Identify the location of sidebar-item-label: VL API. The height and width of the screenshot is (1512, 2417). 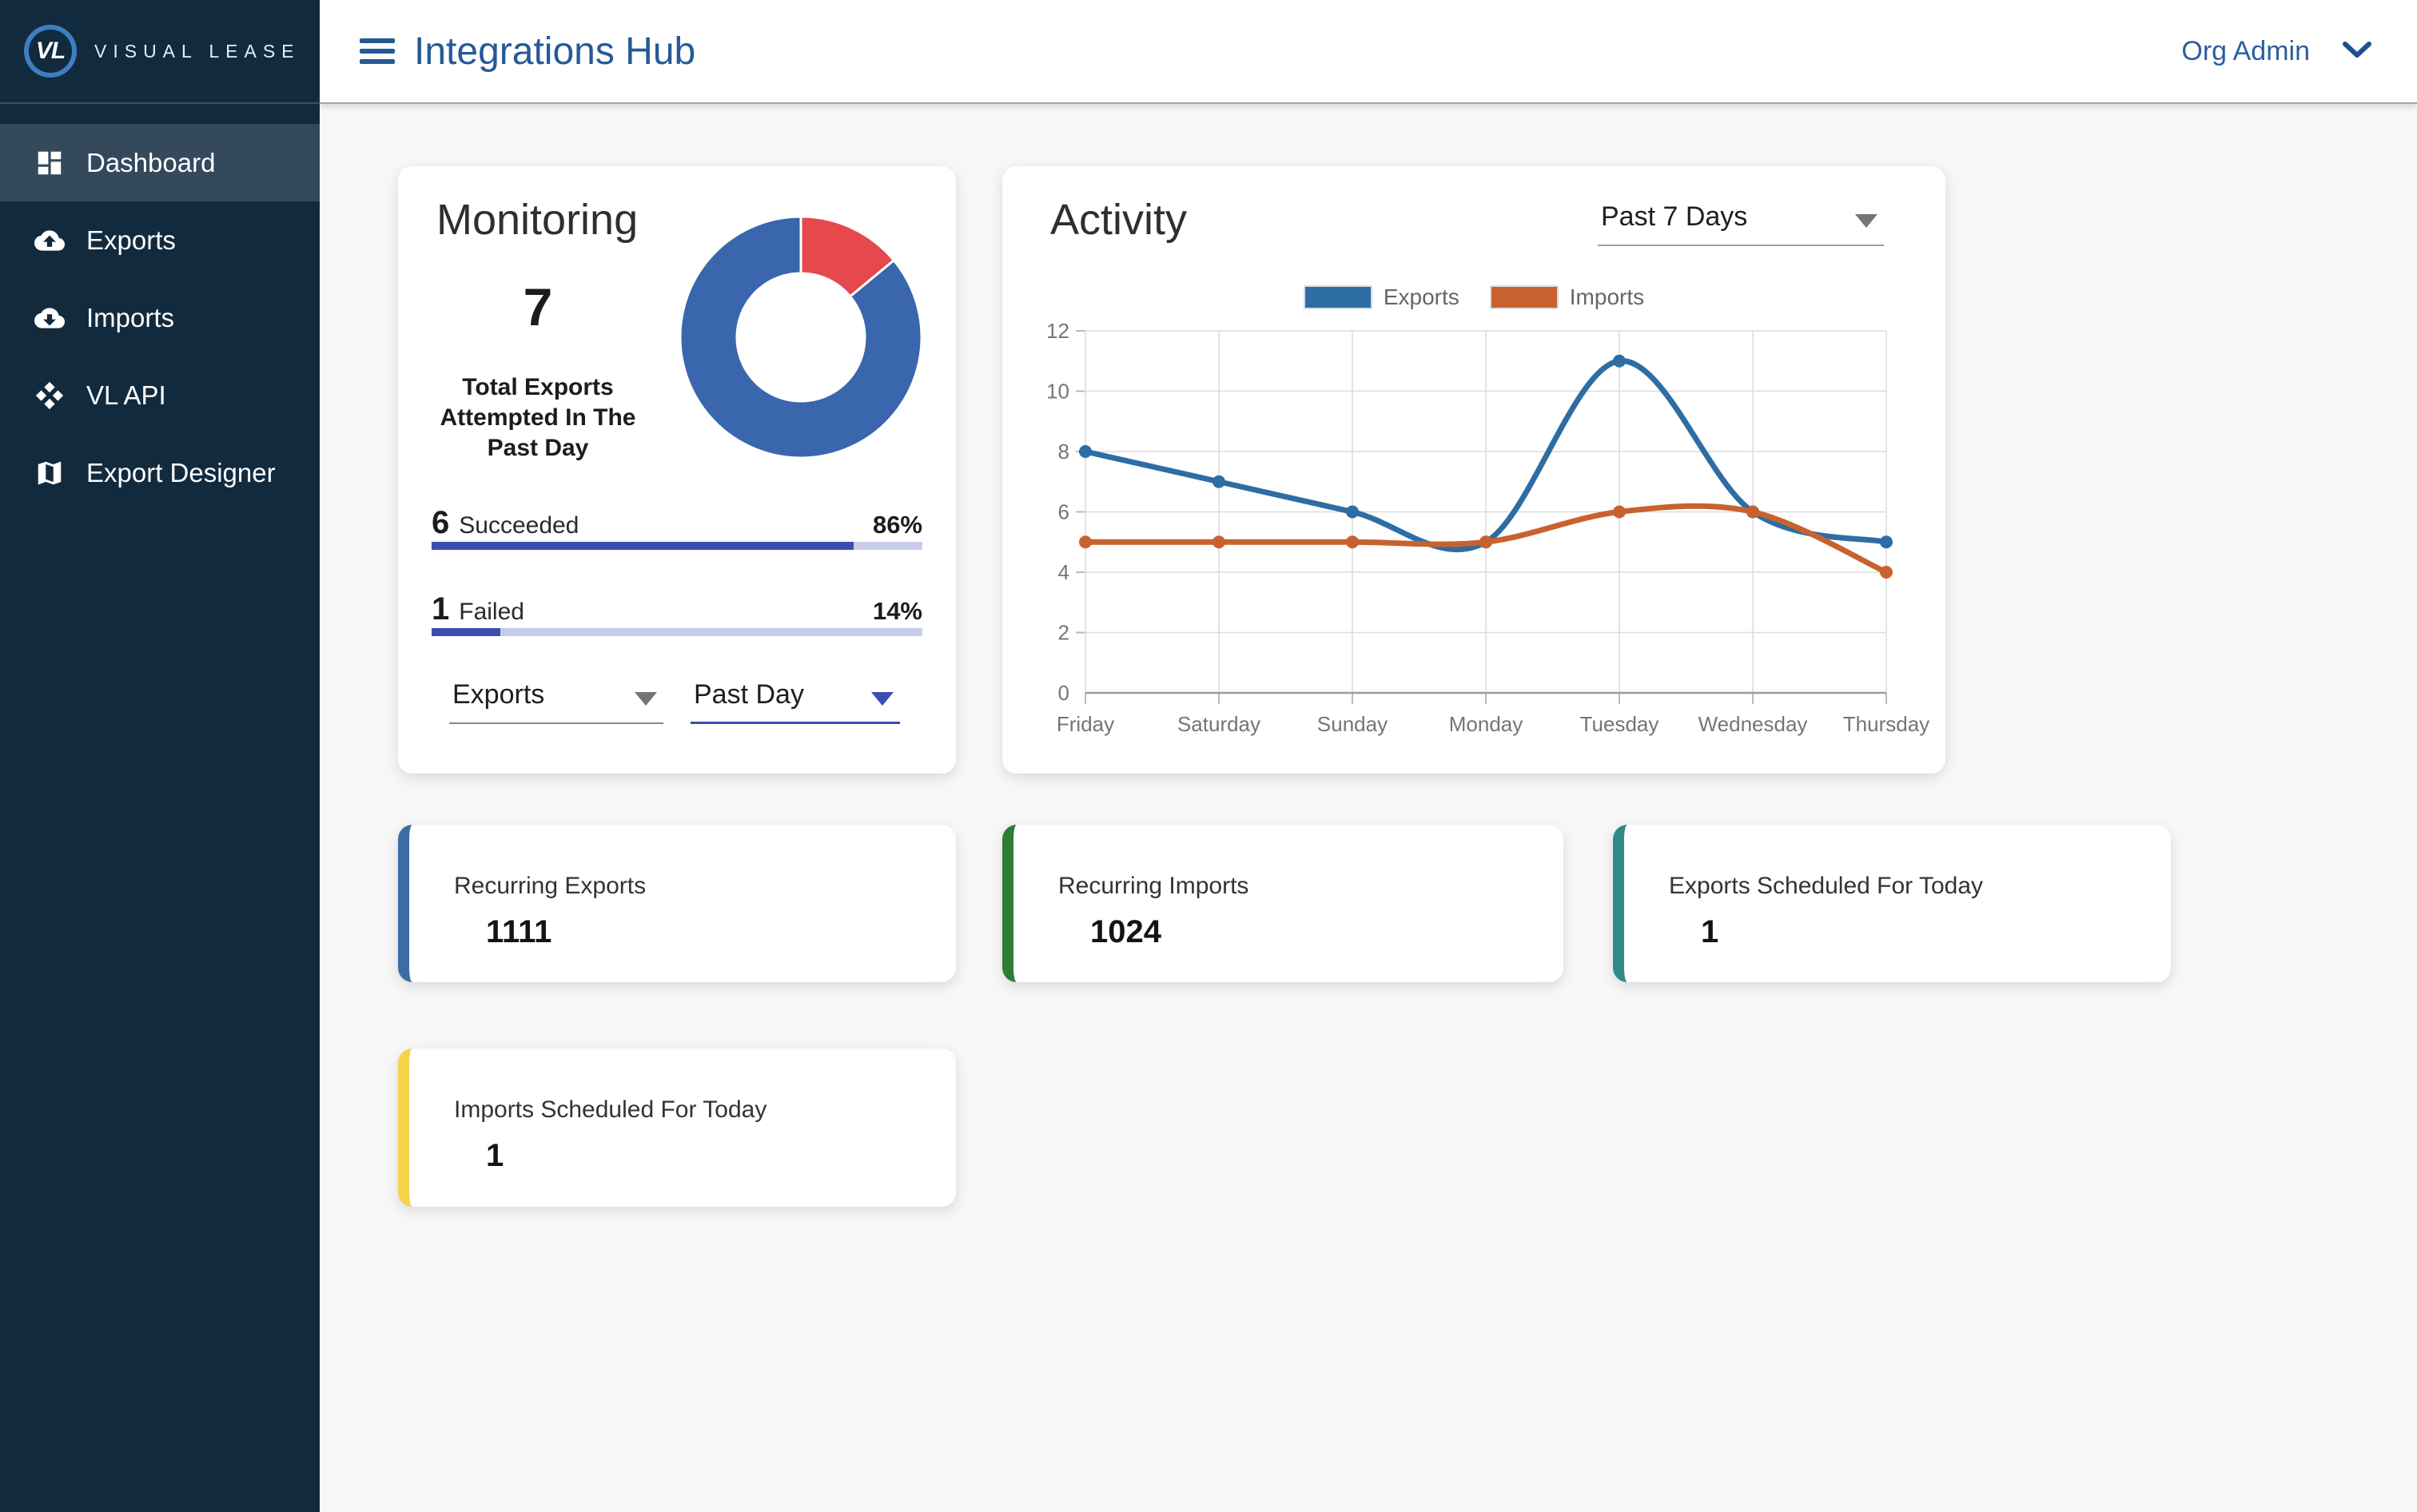
(126, 395).